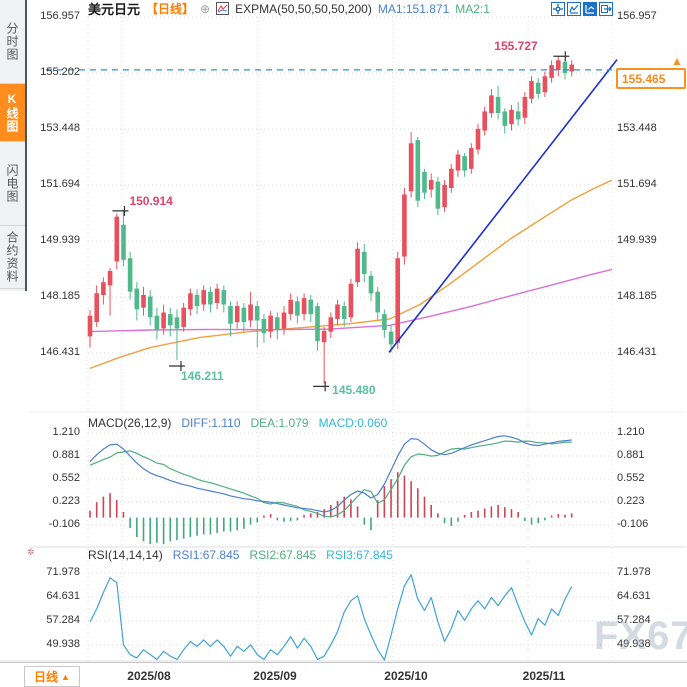  I want to click on rsi-axis-label-right: 49.938, so click(634, 644).